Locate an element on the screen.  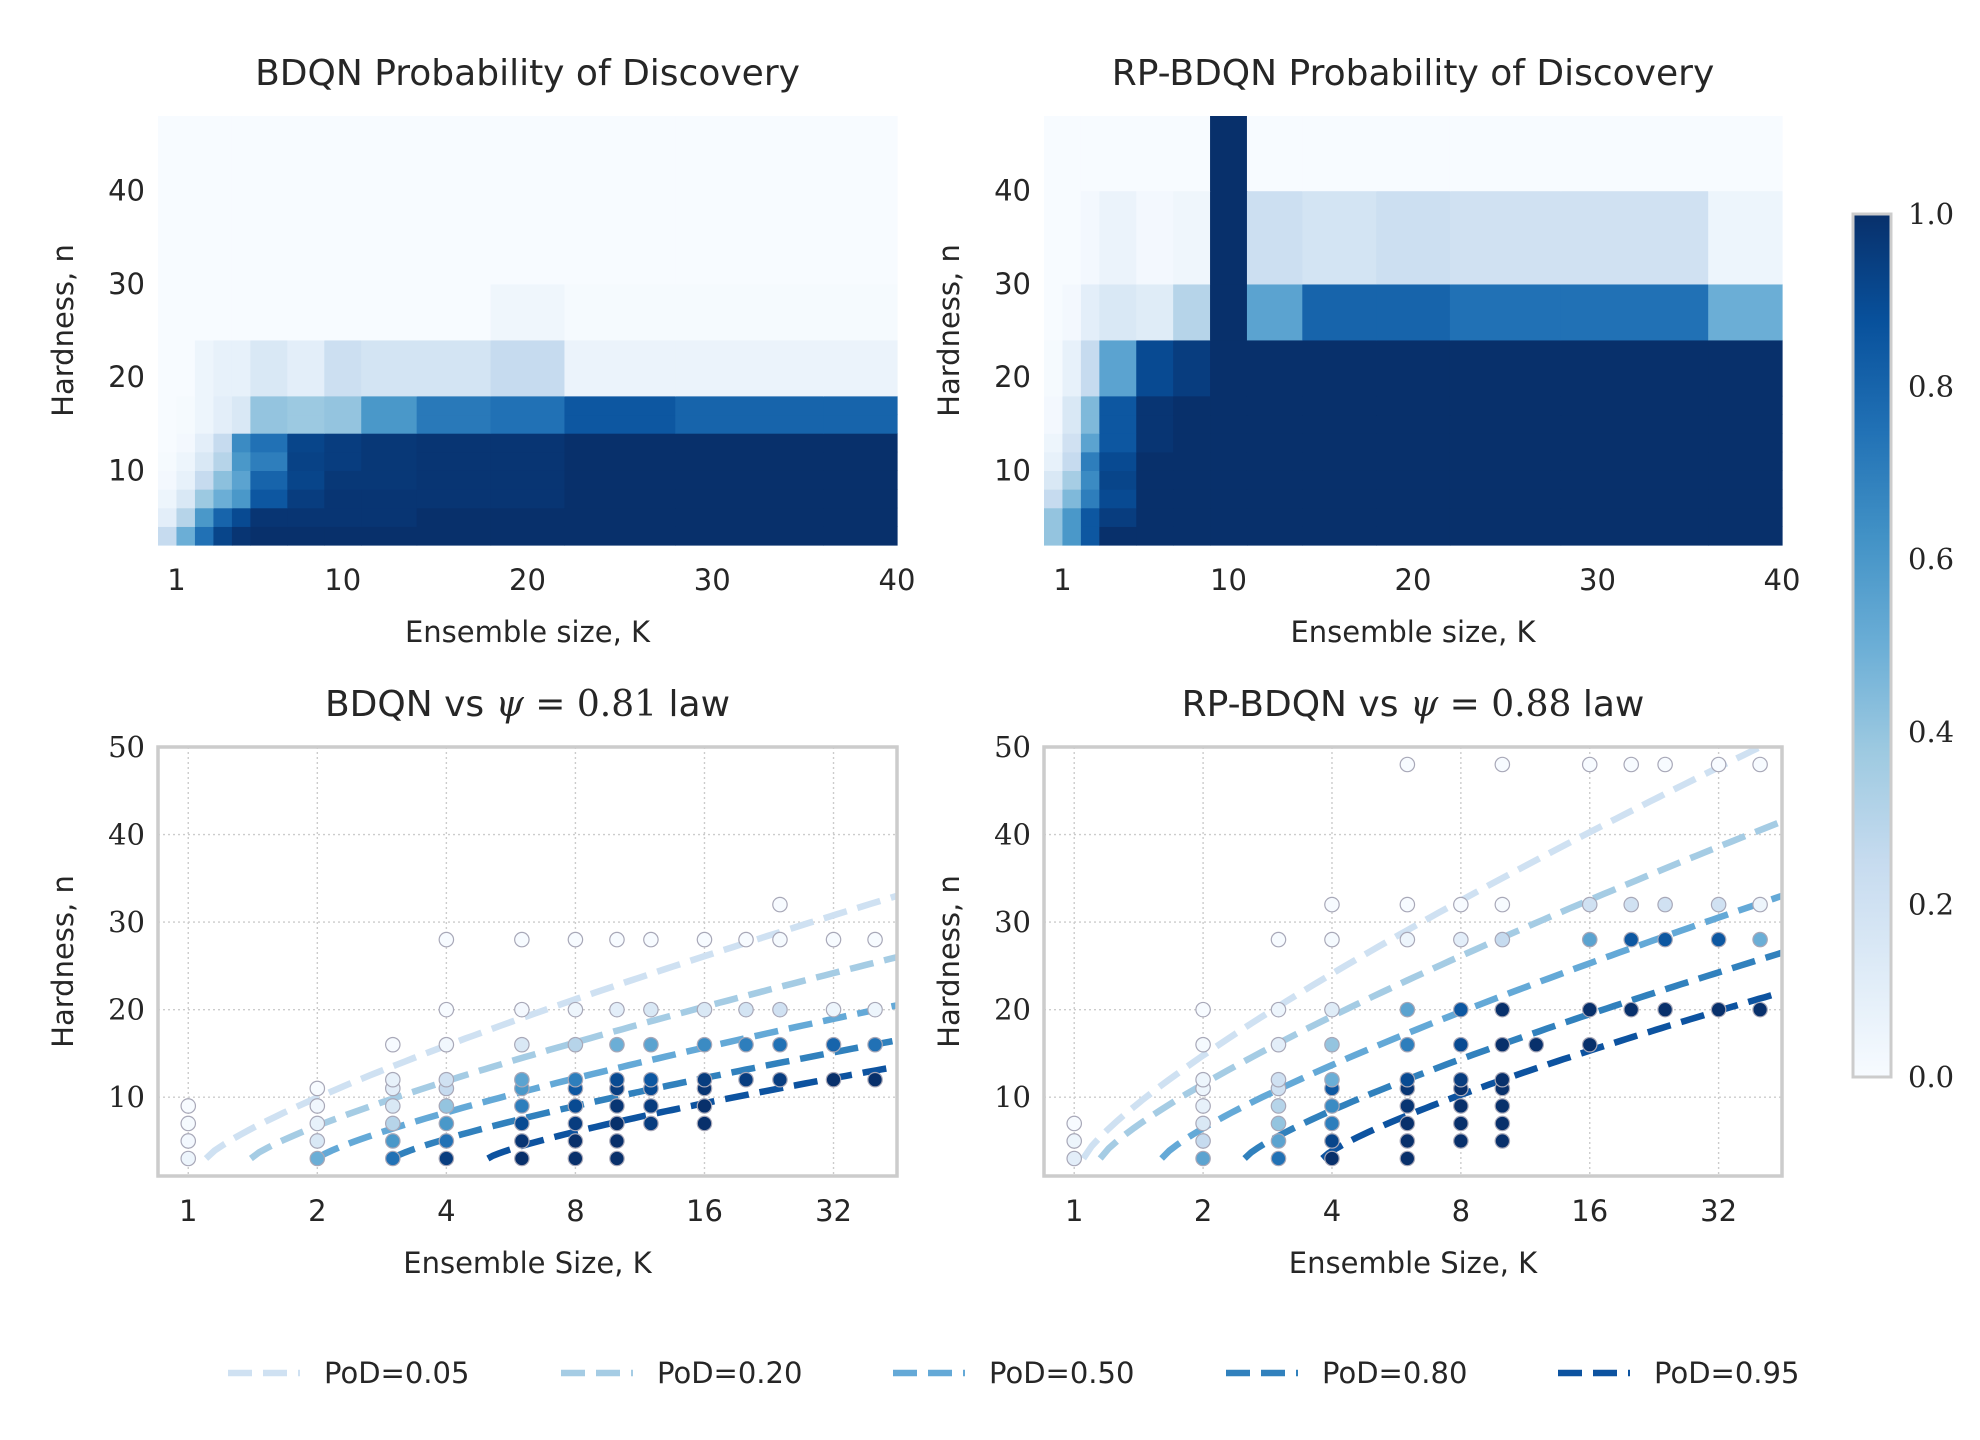
title-suffix: law is located at coordinates (1607, 704).